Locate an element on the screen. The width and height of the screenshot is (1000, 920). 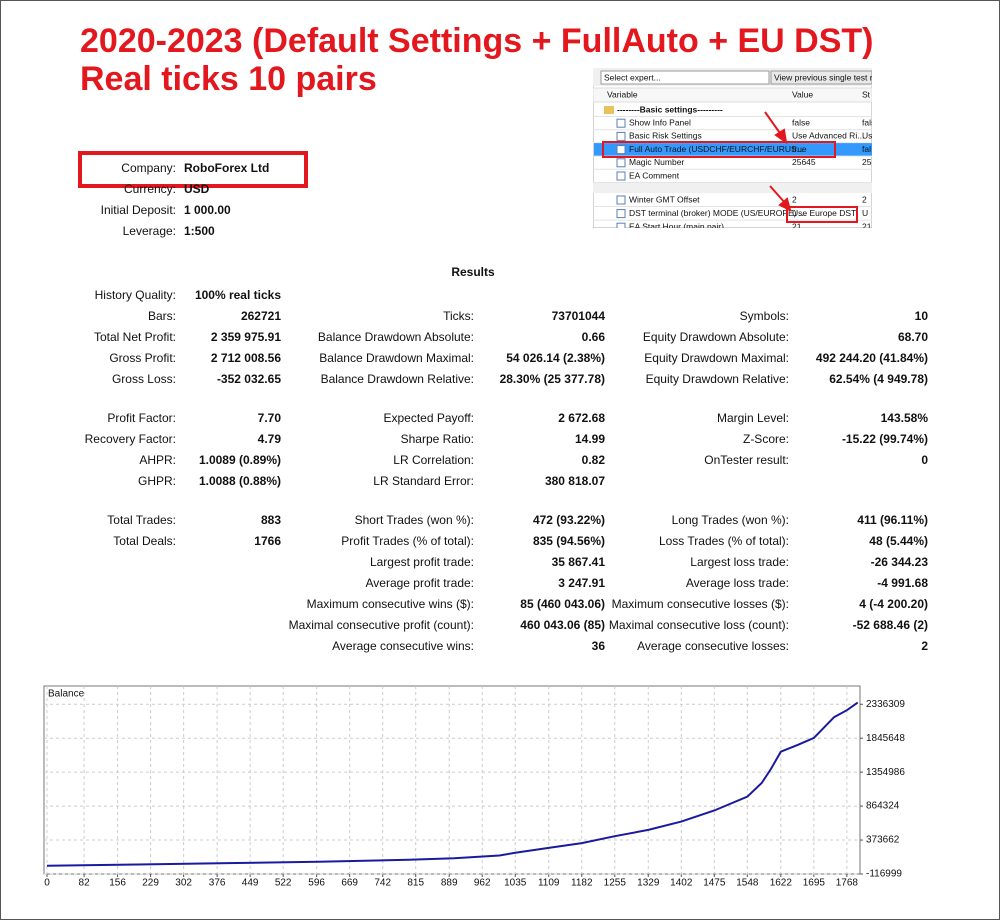
value: true is located at coordinates (799, 149).